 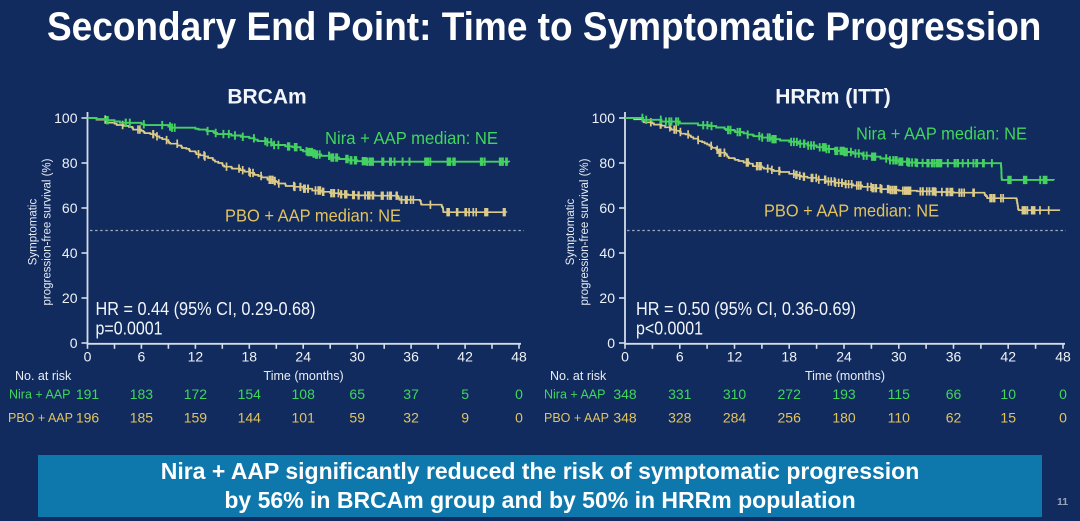 I want to click on svg-text: 256, so click(x=790, y=418).